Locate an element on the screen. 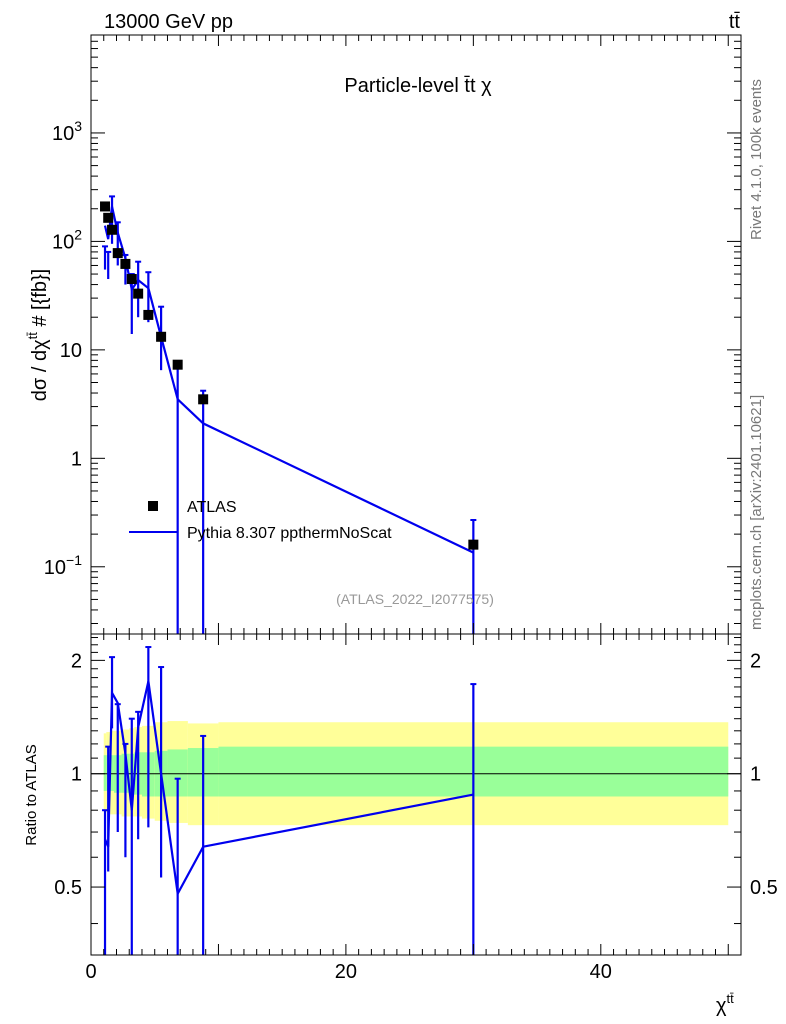 Image resolution: width=786 pixels, height=1024 pixels. ratio-y-axis-title: Ratio to ATLAS is located at coordinates (31, 794).